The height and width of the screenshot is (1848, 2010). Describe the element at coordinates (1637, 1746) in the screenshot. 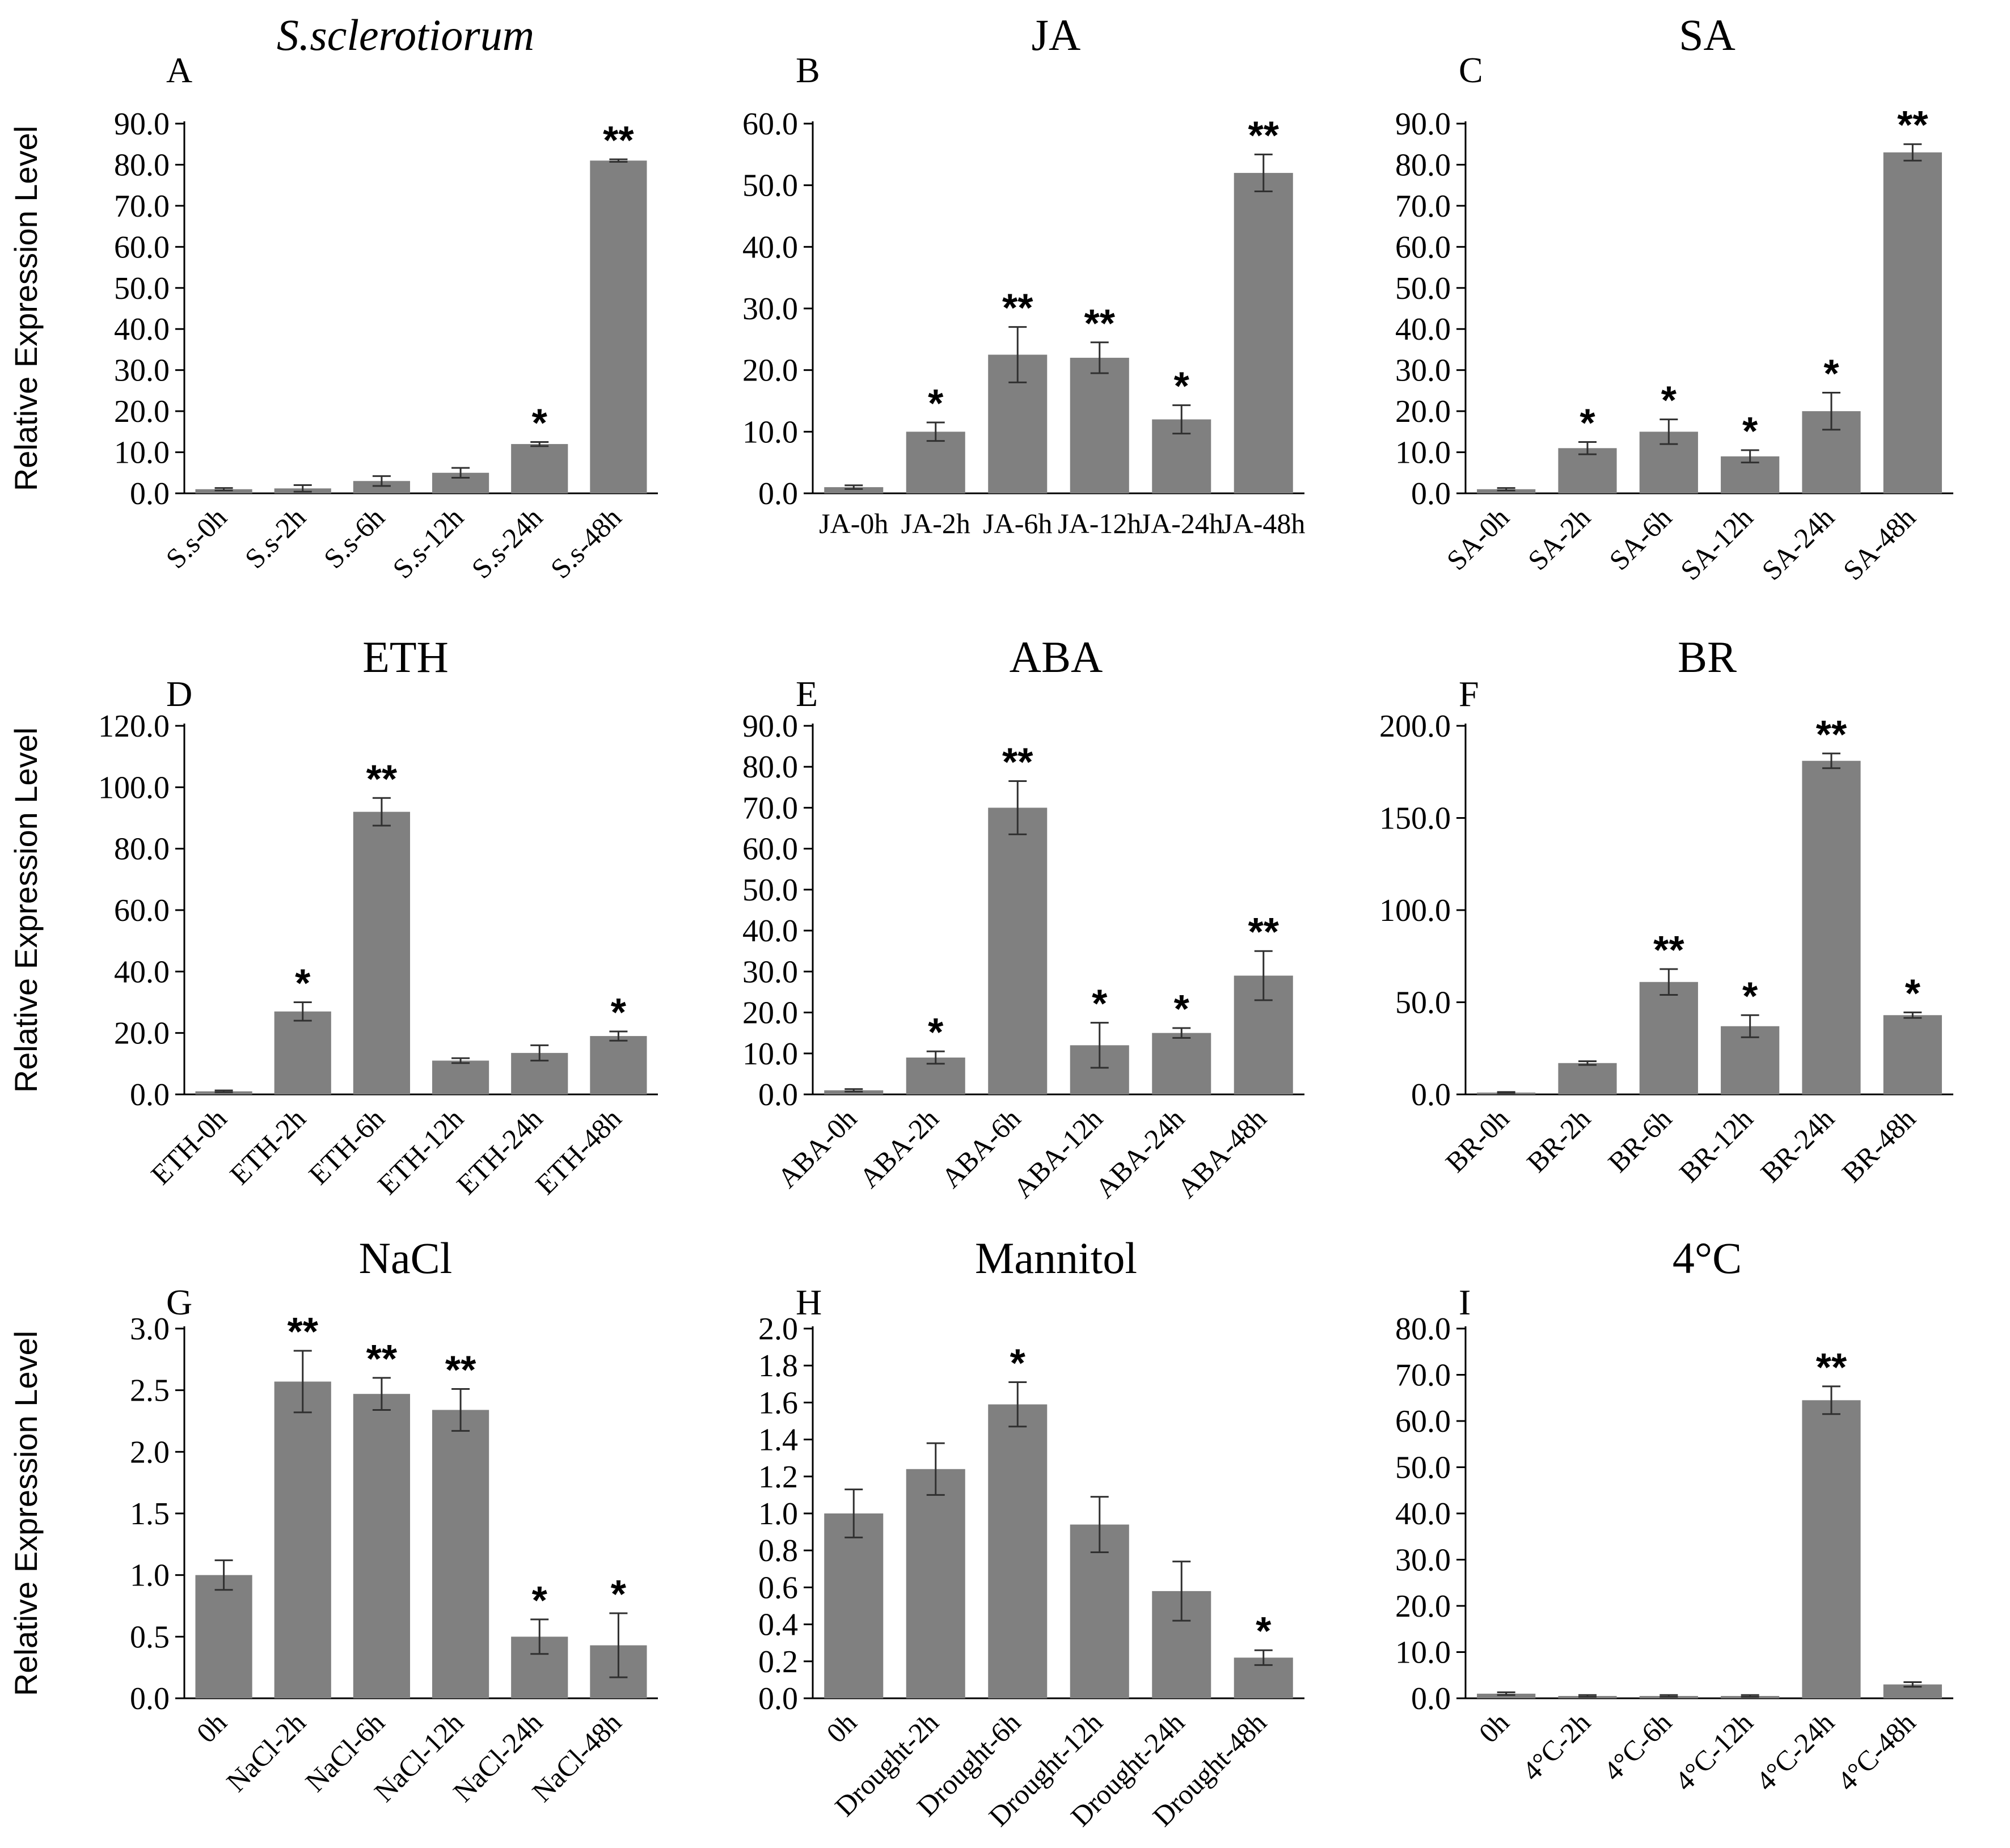

I see `panel-i-x-tick-label: 4°C-6h` at that location.